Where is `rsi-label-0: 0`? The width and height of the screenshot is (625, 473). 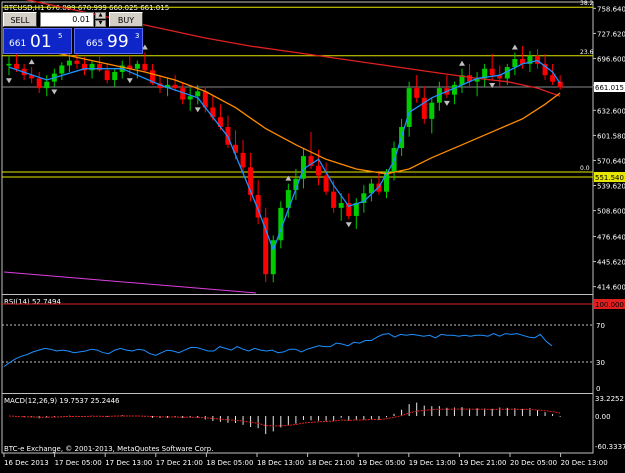 rsi-label-0: 0 is located at coordinates (598, 389).